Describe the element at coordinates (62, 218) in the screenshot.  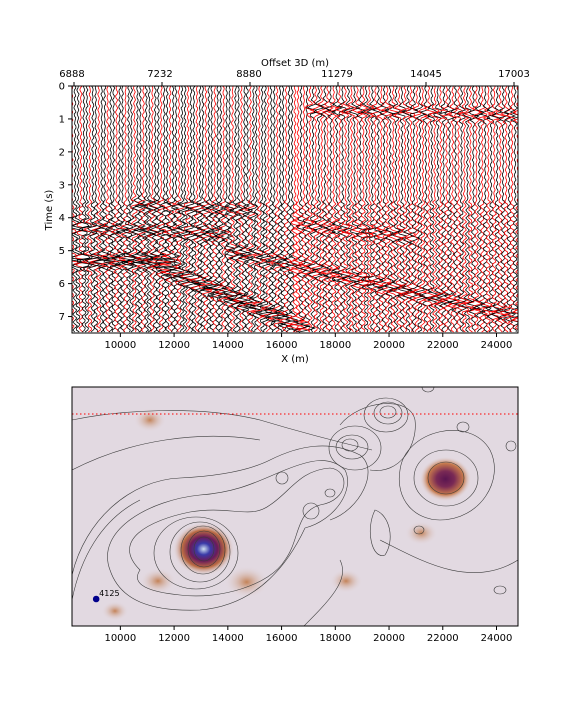
I see `y-tick-label: 4` at that location.